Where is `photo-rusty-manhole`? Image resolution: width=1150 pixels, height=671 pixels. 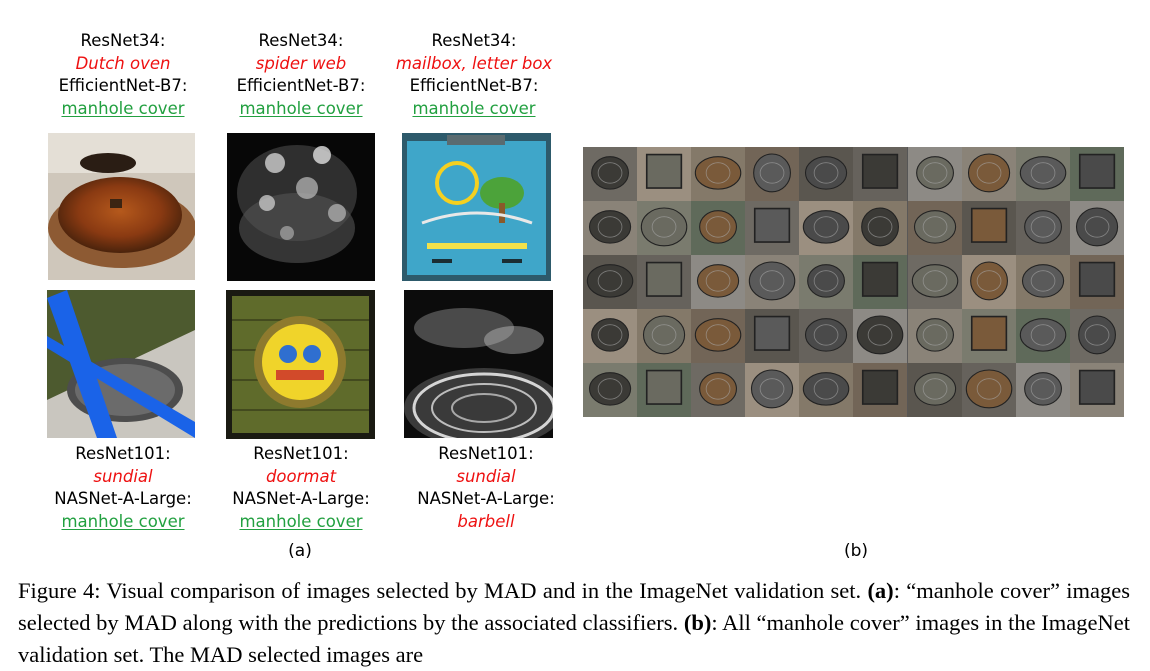
photo-rusty-manhole is located at coordinates (121, 206).